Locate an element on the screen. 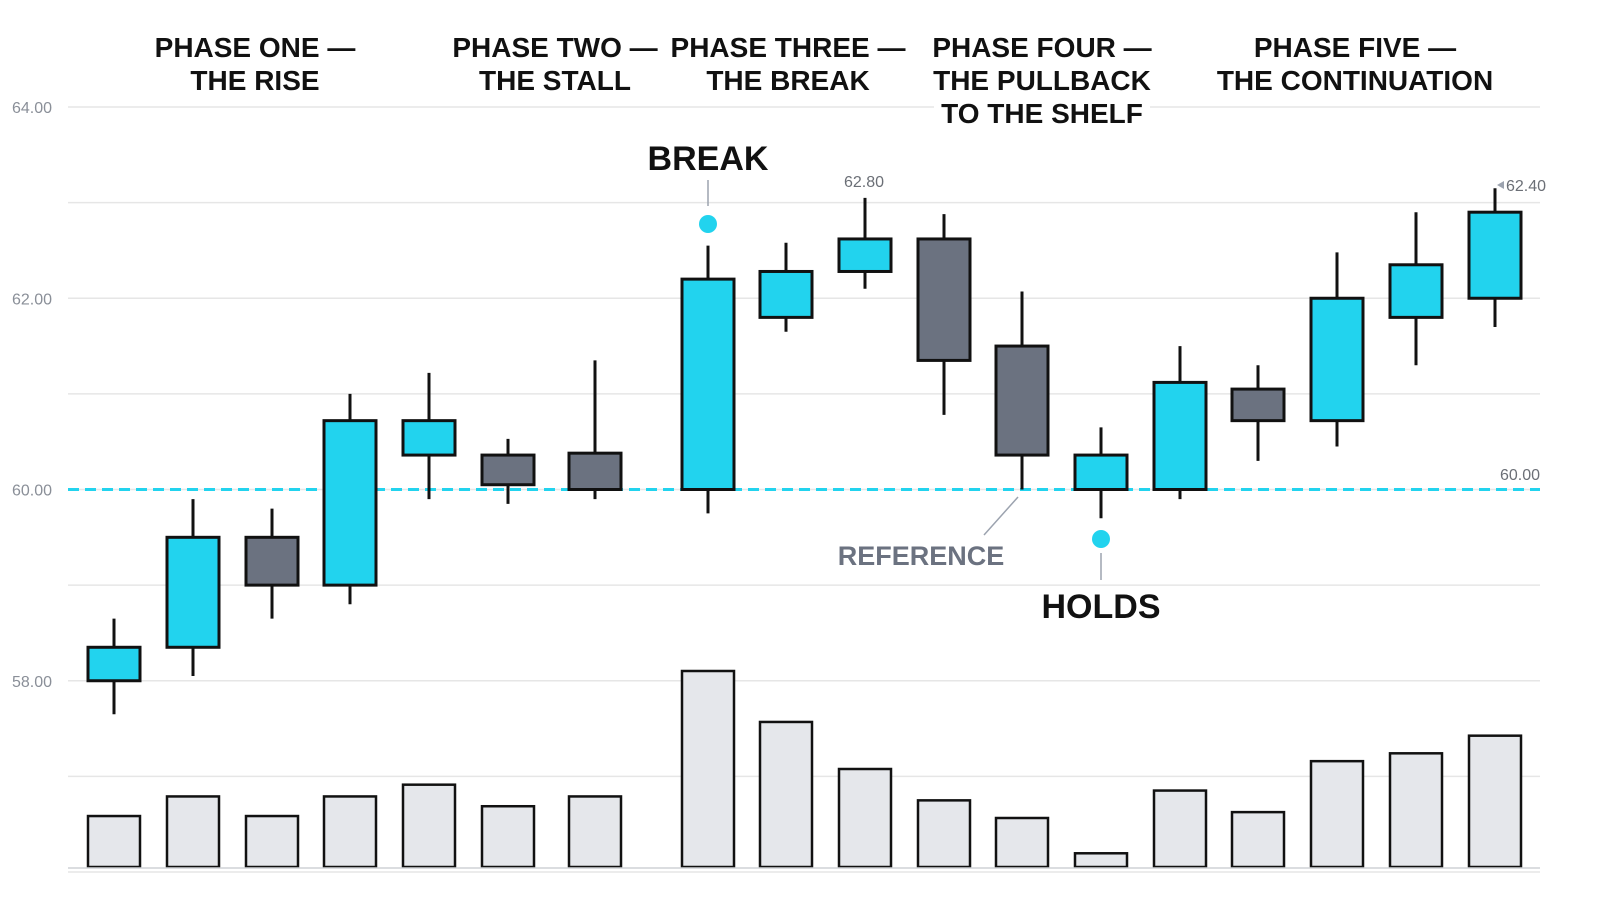 Image resolution: width=1600 pixels, height=914 pixels. phase-label: PHASE FOUR — is located at coordinates (1041, 47).